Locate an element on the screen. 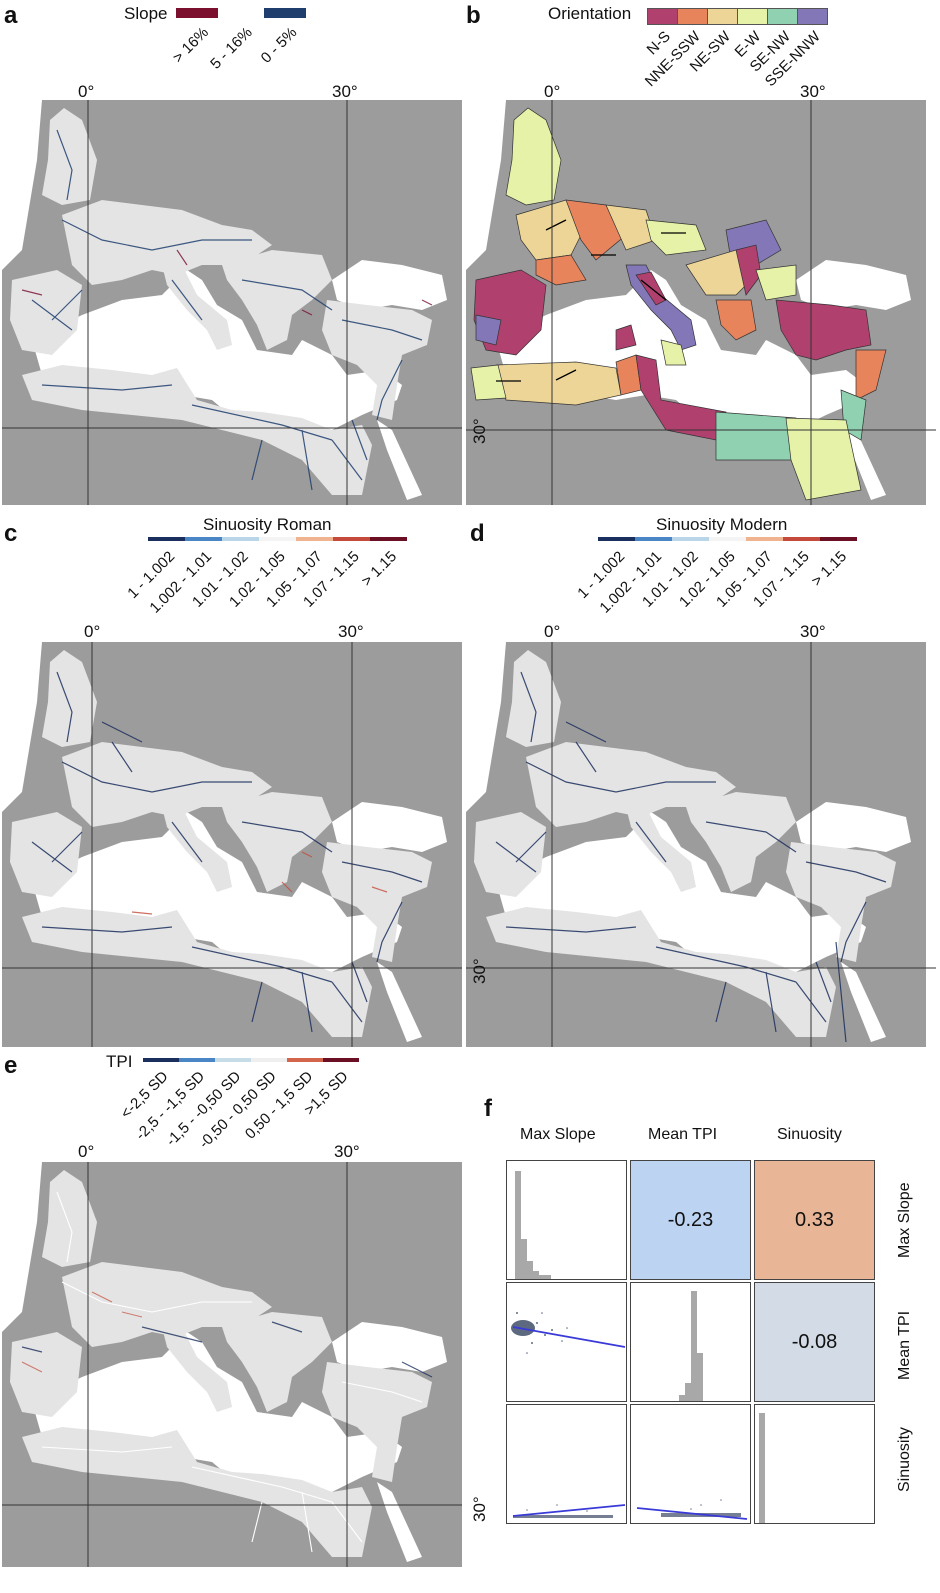 The width and height of the screenshot is (940, 1593). slope-legend-title: Slope is located at coordinates (146, 13).